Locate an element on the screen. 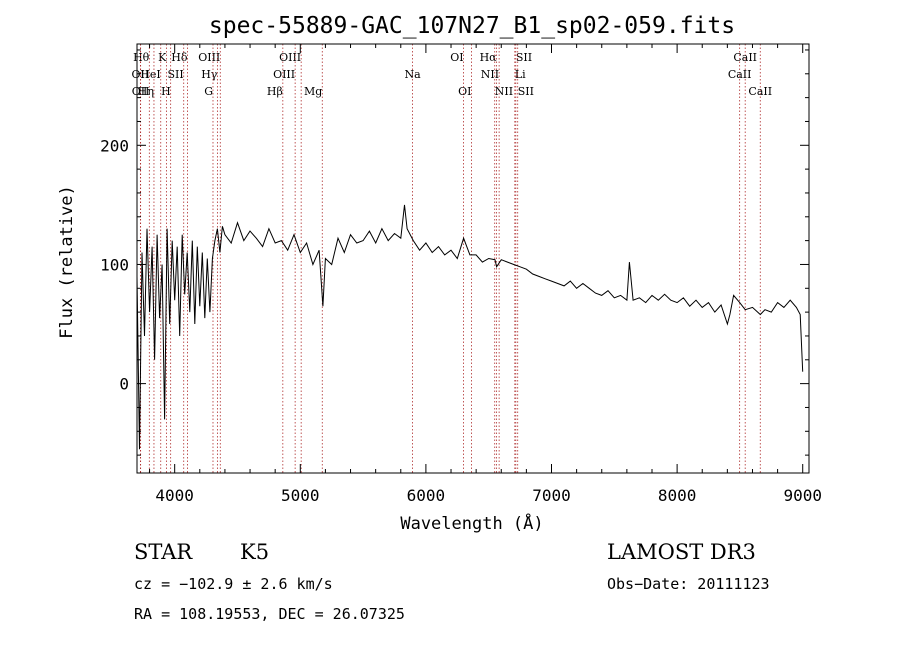 This screenshot has width=900, height=649. line-marker-label: HeI is located at coordinates (150, 74).